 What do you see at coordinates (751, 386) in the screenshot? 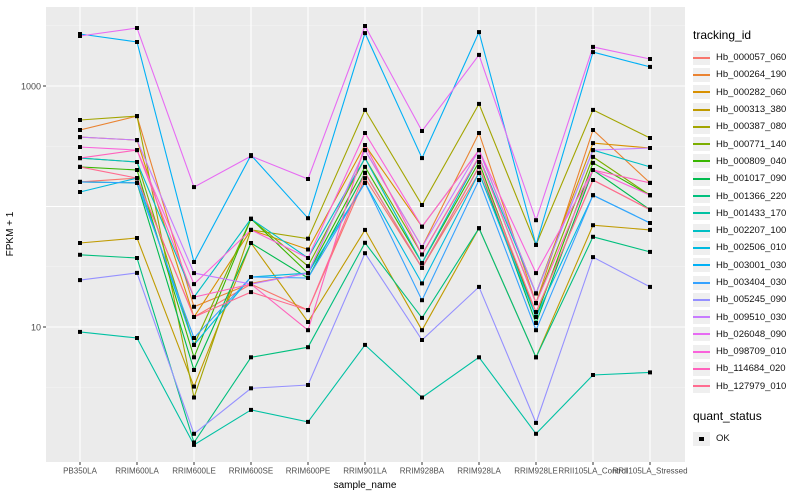
I see `legend-item-label: Hb_127979_010` at bounding box center [751, 386].